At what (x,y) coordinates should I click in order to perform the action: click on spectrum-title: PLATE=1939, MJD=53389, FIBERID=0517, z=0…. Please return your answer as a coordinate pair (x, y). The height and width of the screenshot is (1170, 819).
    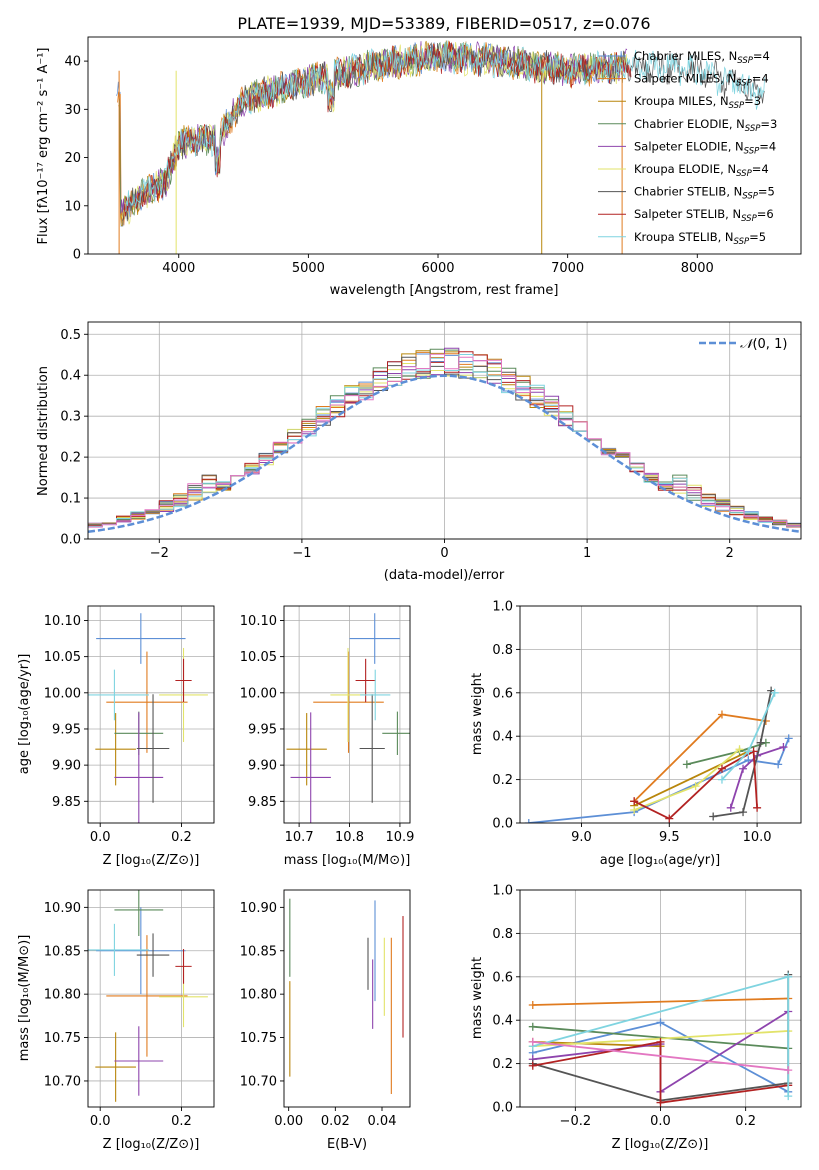
    Looking at the image, I should click on (443, 23).